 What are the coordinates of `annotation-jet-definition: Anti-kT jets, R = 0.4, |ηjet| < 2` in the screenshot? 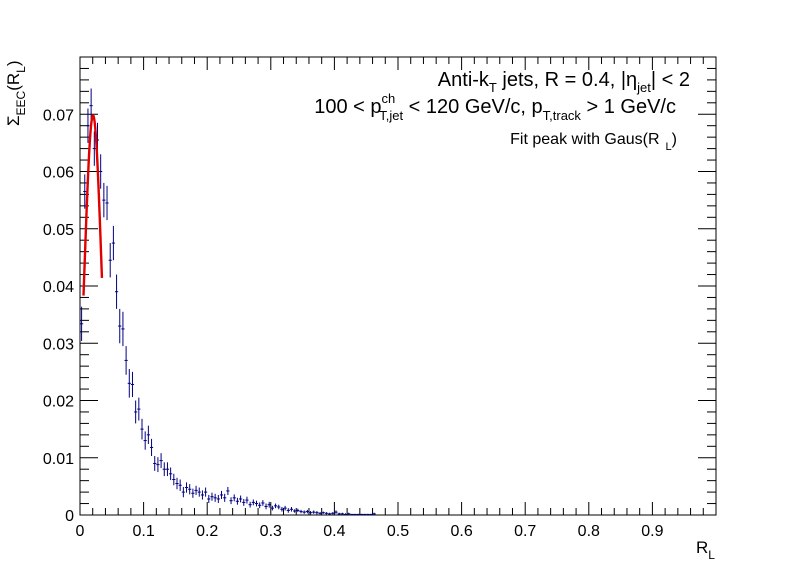 It's located at (564, 82).